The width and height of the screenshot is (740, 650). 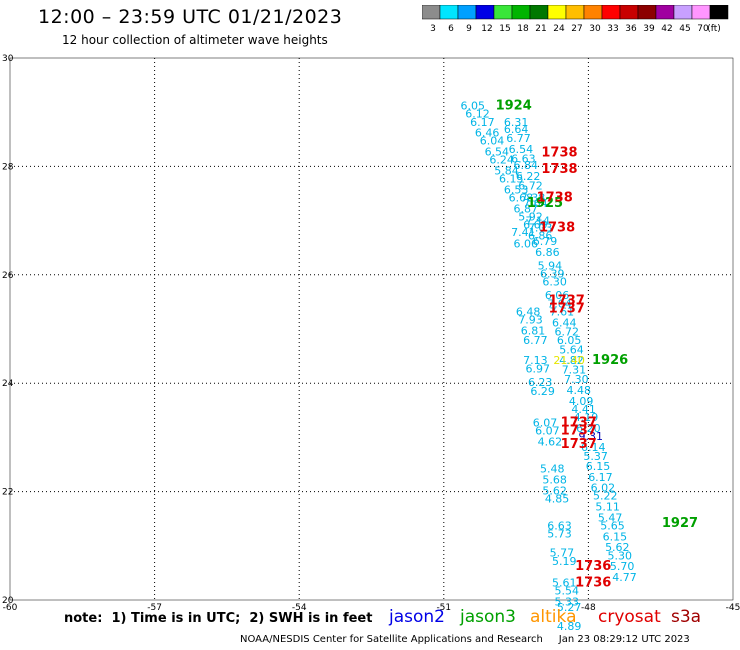 I want to click on wave-height-value: 5.54, so click(x=566, y=591).